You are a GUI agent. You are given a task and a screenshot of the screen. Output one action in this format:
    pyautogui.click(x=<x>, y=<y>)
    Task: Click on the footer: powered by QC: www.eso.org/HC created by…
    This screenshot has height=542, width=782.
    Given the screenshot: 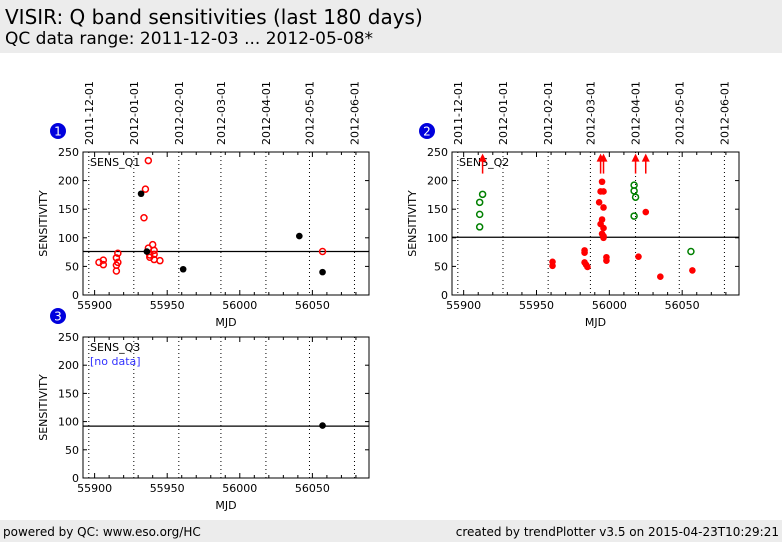 What is the action you would take?
    pyautogui.click(x=391, y=531)
    